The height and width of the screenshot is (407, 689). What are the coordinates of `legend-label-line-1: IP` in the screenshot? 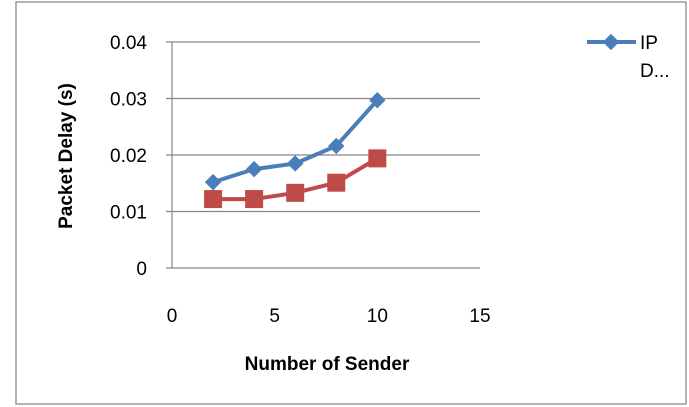 It's located at (649, 43).